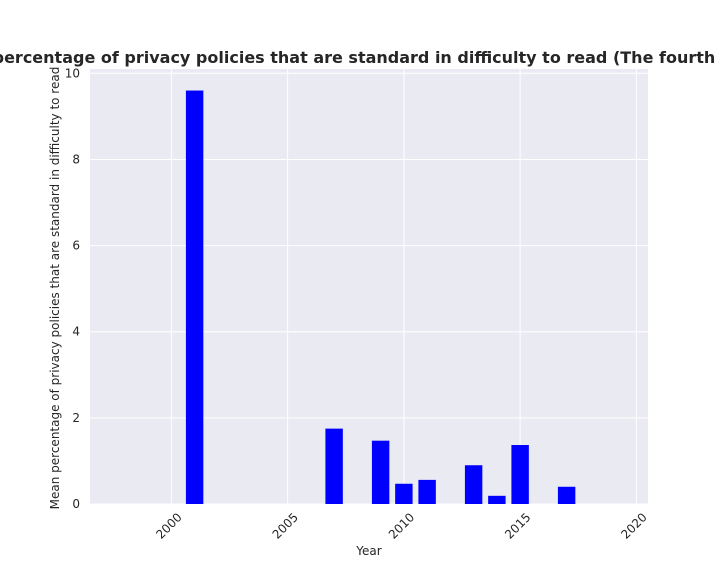 This screenshot has height=576, width=720. What do you see at coordinates (368, 551) in the screenshot?
I see `x-axis-label: Year` at bounding box center [368, 551].